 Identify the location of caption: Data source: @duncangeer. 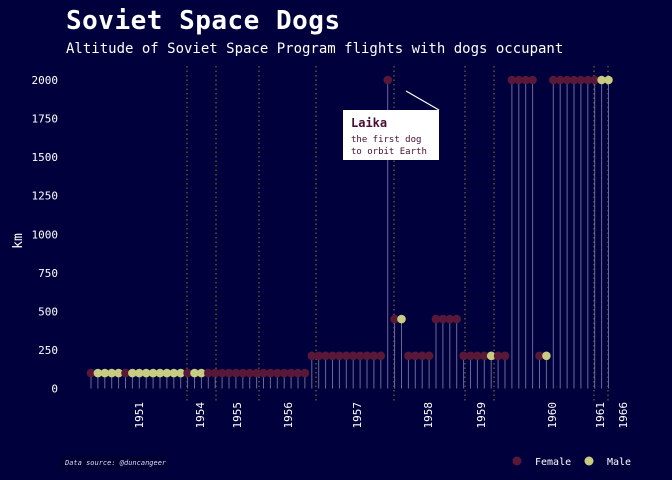
(113, 462).